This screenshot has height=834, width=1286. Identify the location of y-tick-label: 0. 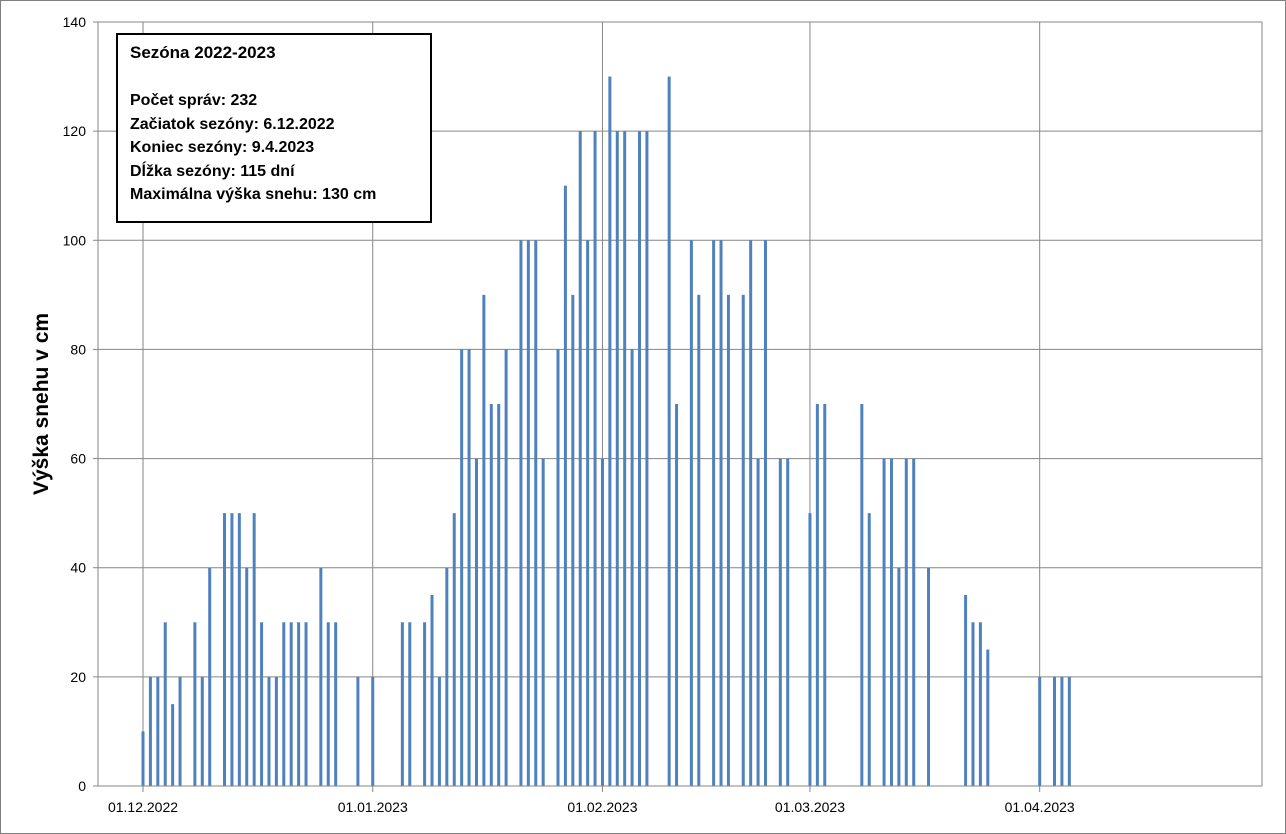
(82, 786).